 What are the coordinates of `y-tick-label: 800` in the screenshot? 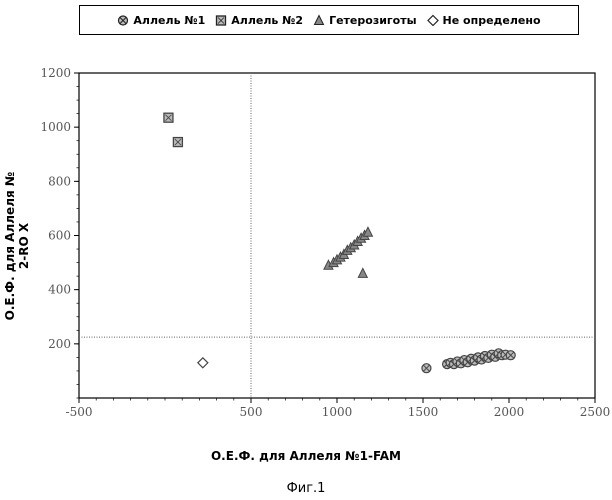 It's located at (59, 181).